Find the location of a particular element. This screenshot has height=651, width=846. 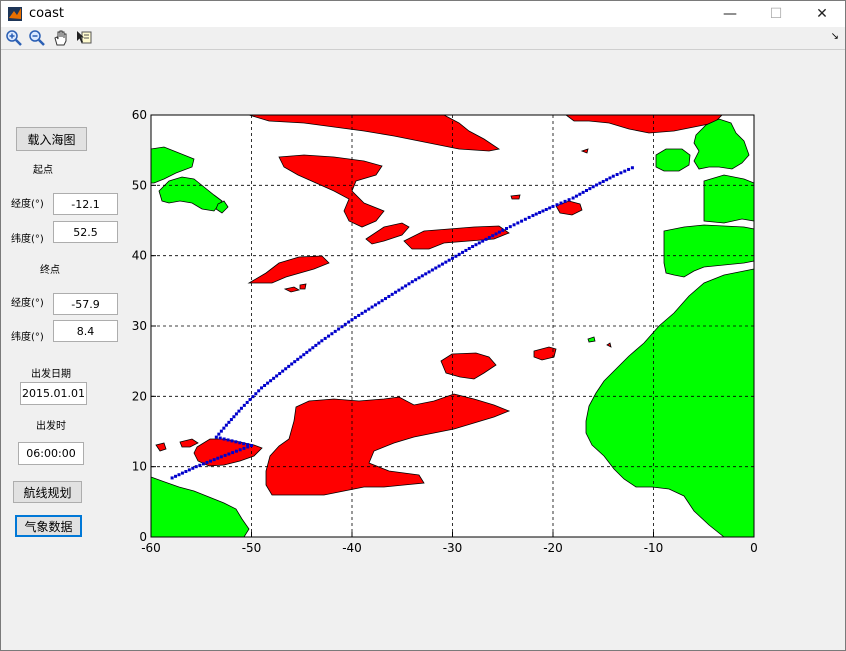

data-cursor-icon is located at coordinates (84, 38).